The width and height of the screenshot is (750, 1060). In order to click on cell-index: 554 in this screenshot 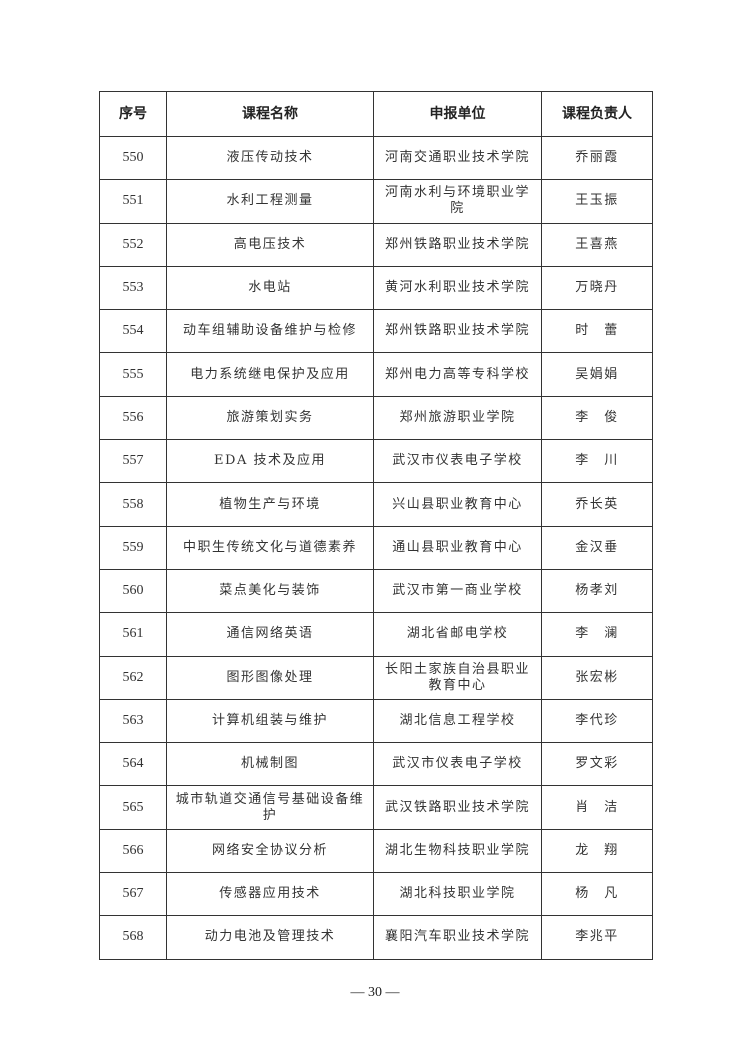, I will do `click(133, 331)`.